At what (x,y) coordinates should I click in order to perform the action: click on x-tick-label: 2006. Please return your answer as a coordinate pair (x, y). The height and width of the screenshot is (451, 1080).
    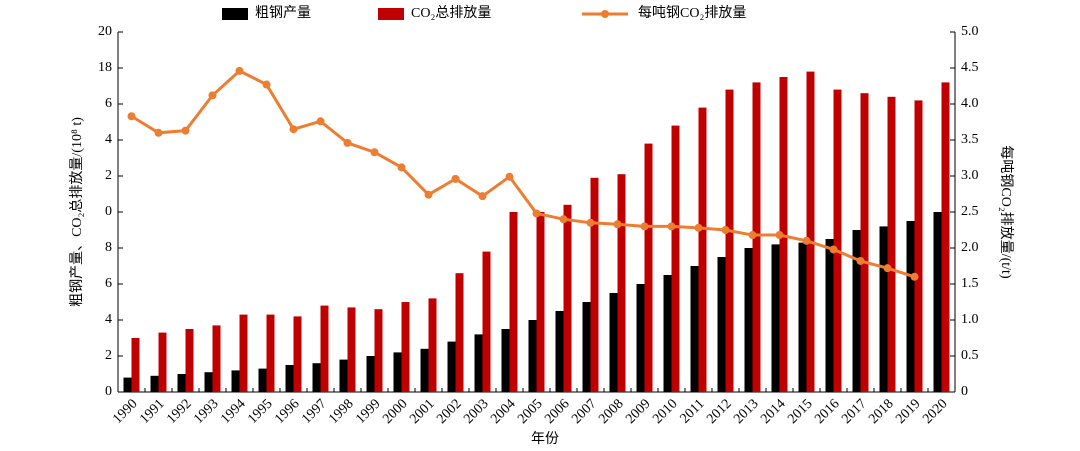
    Looking at the image, I should click on (557, 411).